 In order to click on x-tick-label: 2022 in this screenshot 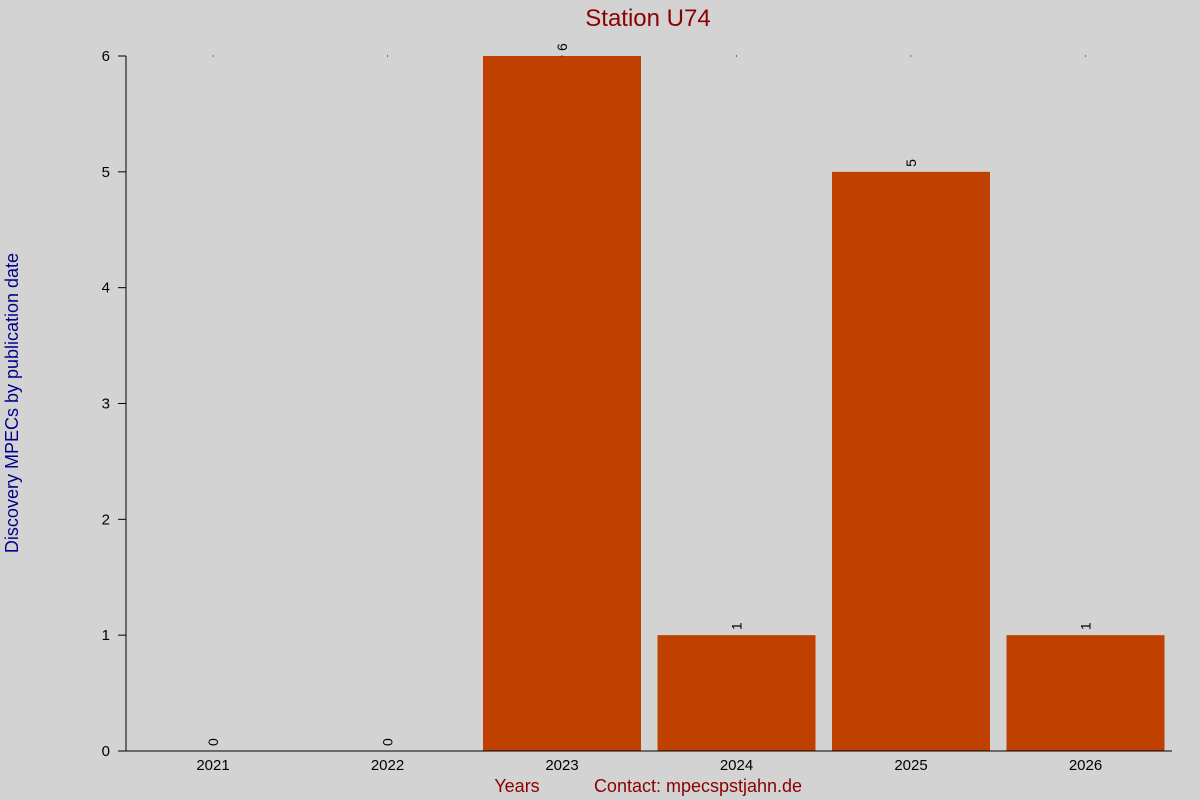, I will do `click(387, 765)`.